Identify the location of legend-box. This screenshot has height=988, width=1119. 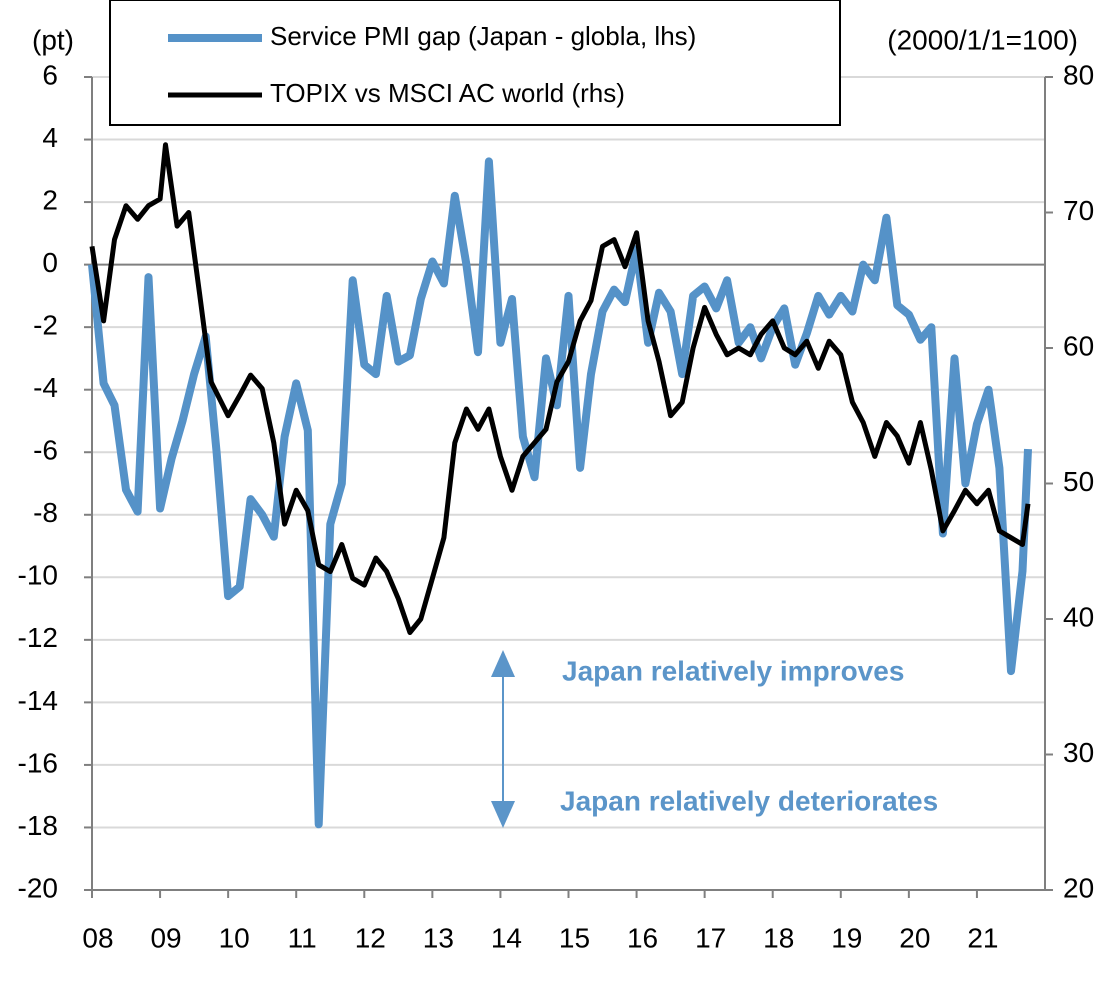
(475, 63).